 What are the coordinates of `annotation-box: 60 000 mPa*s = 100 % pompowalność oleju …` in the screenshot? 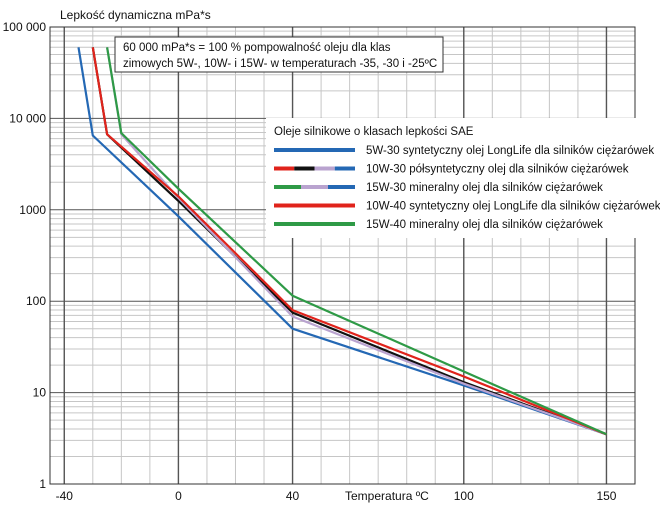 It's located at (279, 54).